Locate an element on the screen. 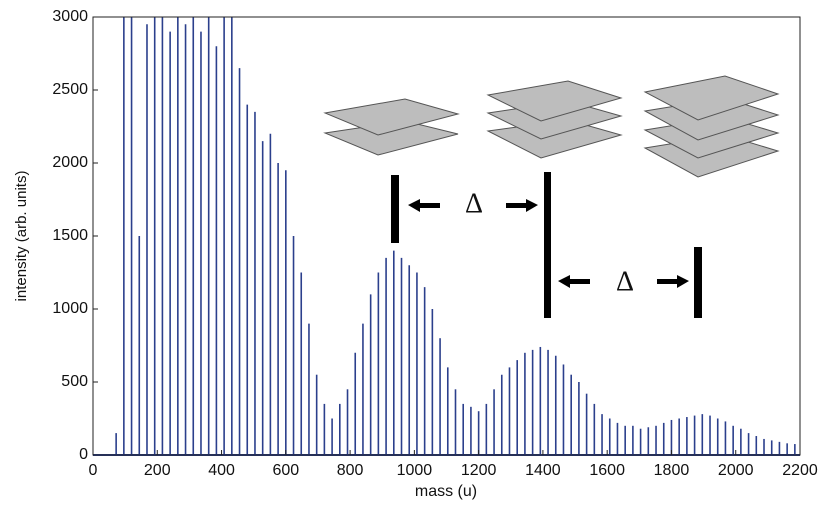 Image resolution: width=825 pixels, height=508 pixels. y-tick-label: 500 is located at coordinates (74, 381).